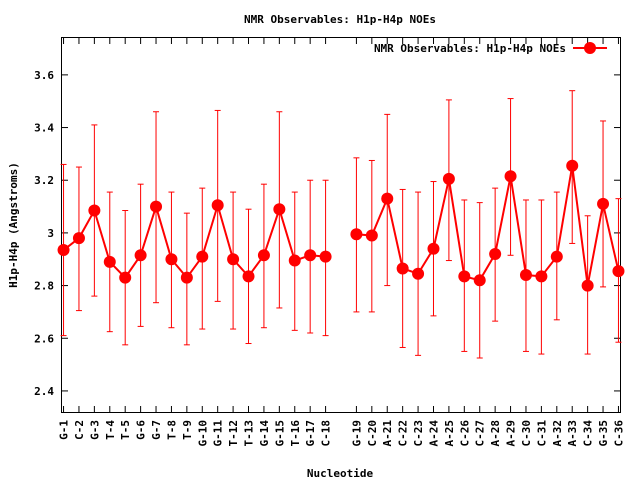 The width and height of the screenshot is (640, 484). Describe the element at coordinates (202, 433) in the screenshot. I see `x-tick-label: G-10` at that location.